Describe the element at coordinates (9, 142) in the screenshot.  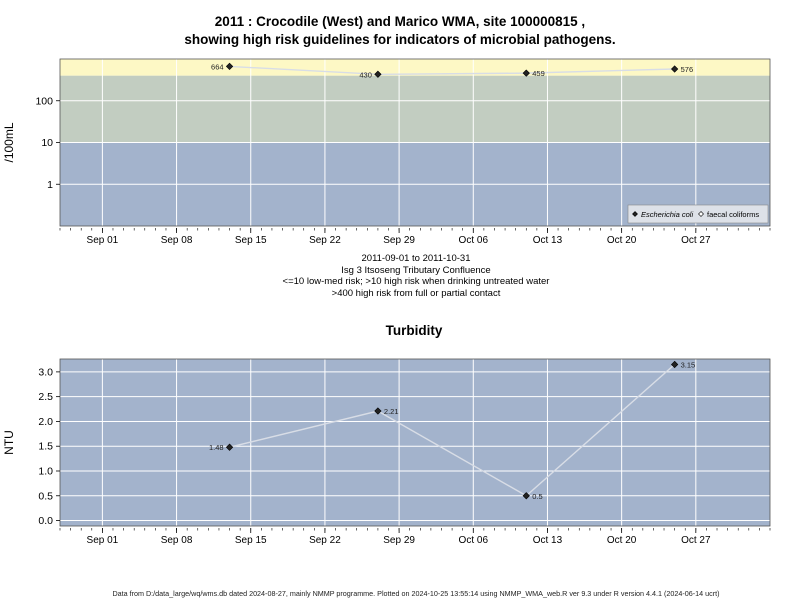
I see `y-axis-label: /100mL` at that location.